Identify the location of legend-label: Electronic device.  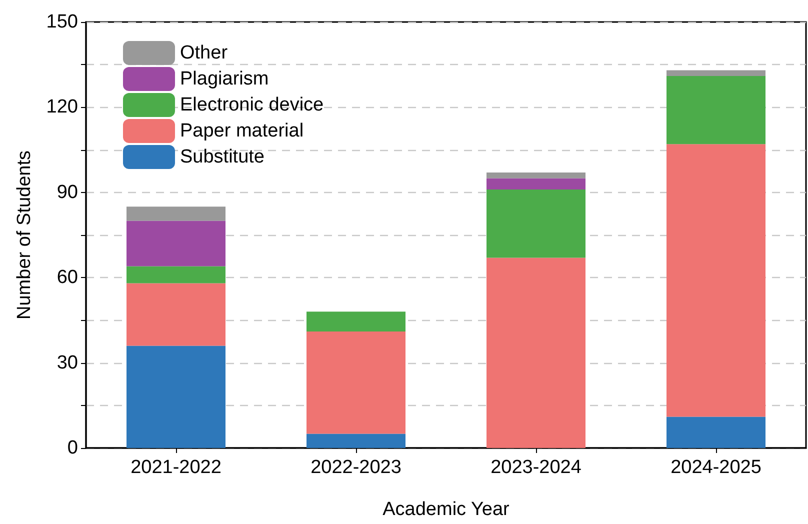
(252, 105).